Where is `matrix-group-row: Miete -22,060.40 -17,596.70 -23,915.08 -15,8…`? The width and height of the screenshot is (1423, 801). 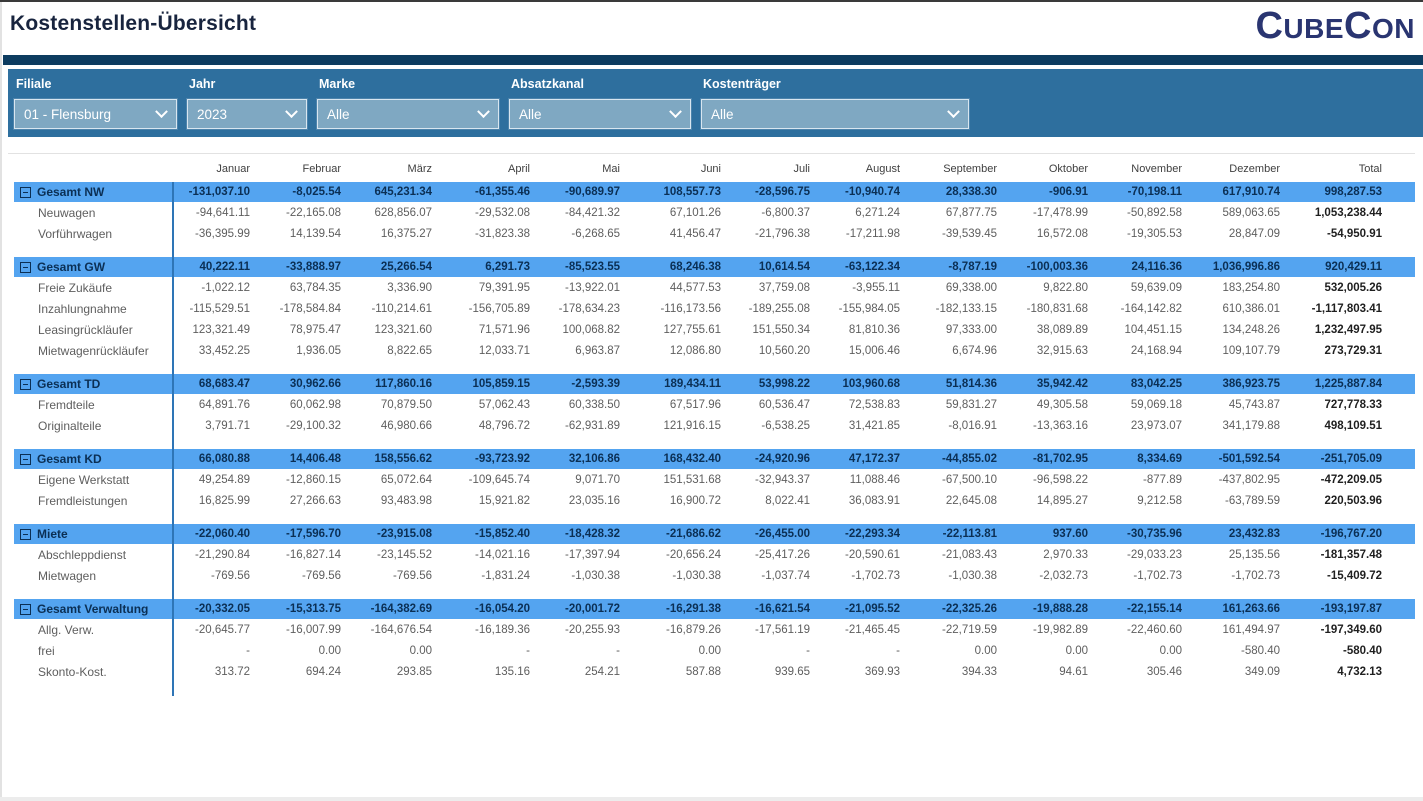 matrix-group-row: Miete -22,060.40 -17,596.70 -23,915.08 -15,8… is located at coordinates (714, 534).